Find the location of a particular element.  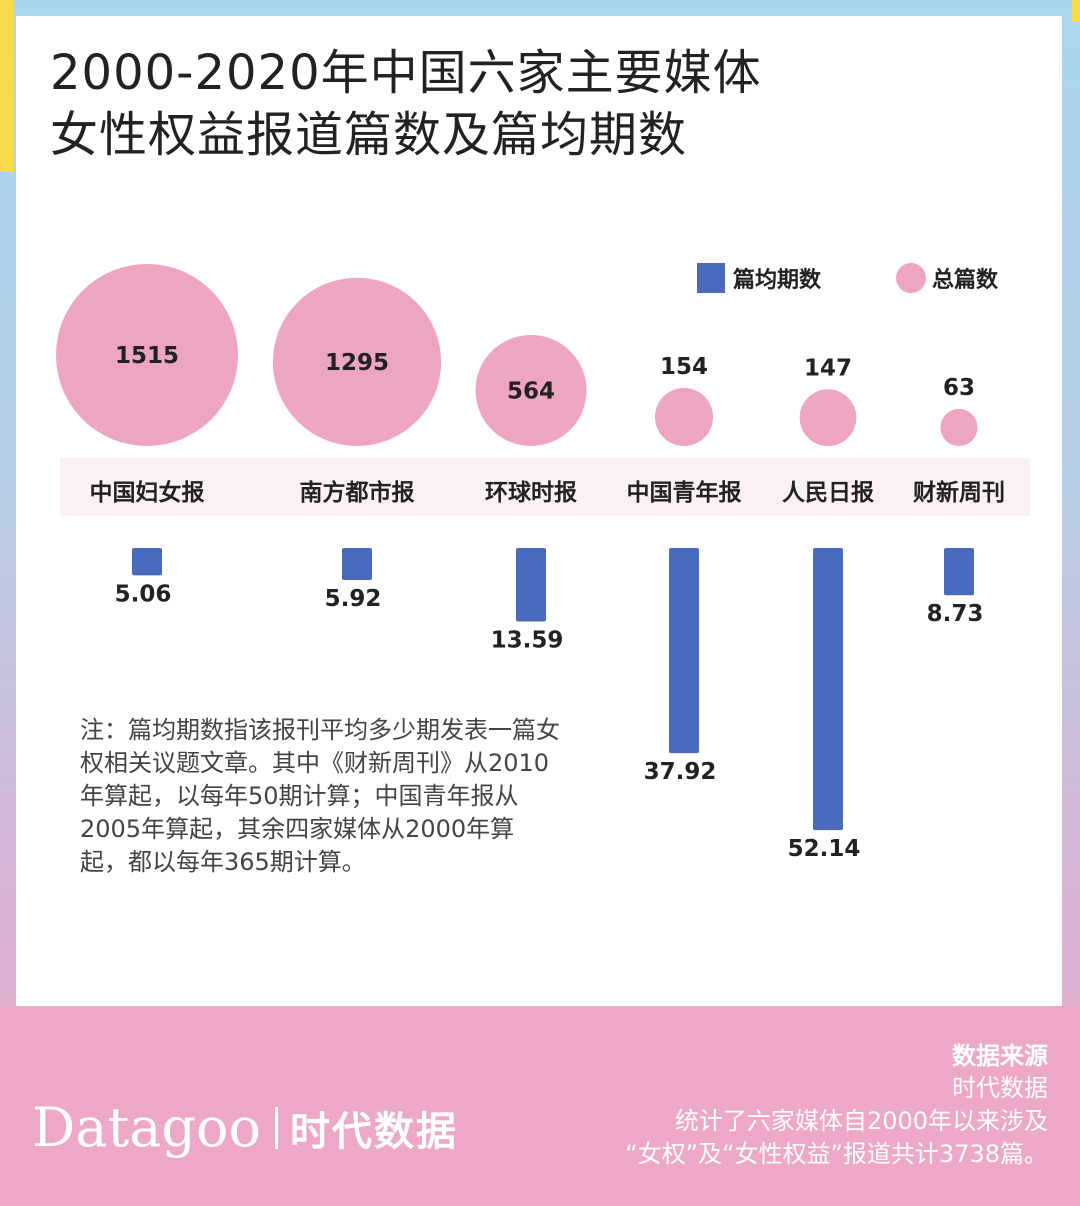

source-title: 数据来源 is located at coordinates (1000, 1056).